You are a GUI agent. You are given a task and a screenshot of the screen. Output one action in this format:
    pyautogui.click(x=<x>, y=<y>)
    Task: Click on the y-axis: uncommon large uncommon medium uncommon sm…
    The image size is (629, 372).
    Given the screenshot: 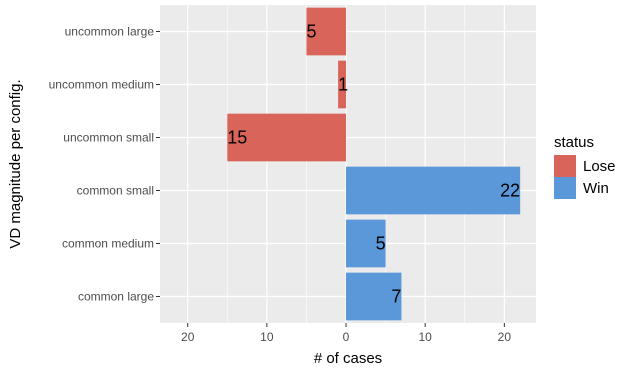 What is the action you would take?
    pyautogui.click(x=104, y=164)
    